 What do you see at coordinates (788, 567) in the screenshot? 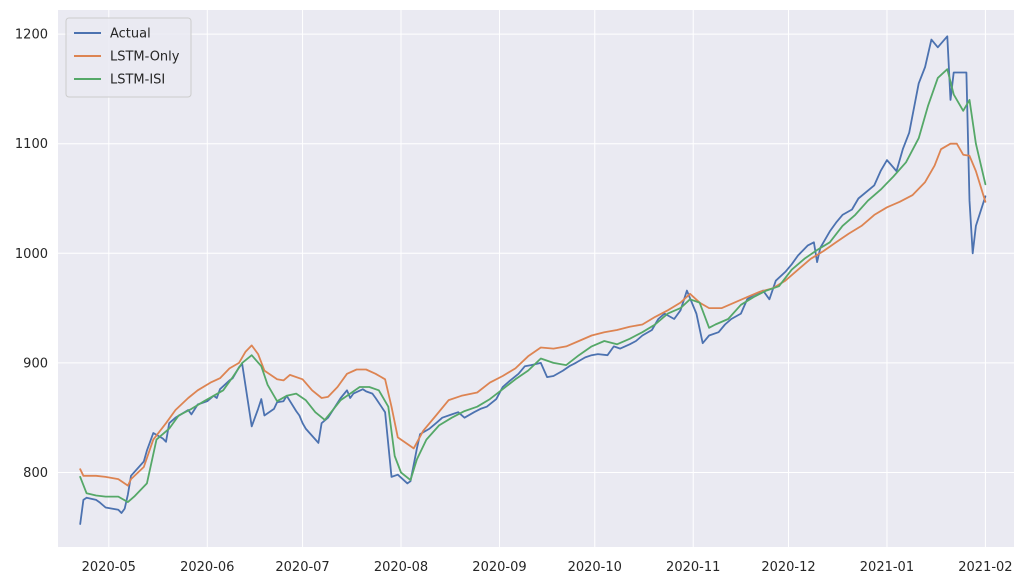
I see `x-tick-label: 2020-12` at bounding box center [788, 567].